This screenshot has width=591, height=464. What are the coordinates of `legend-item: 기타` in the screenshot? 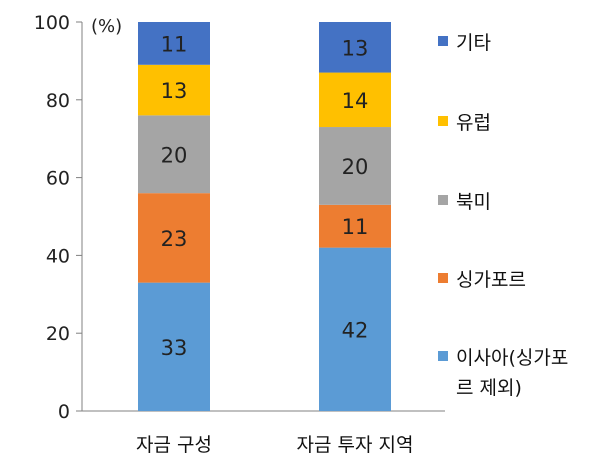 It's located at (506, 43).